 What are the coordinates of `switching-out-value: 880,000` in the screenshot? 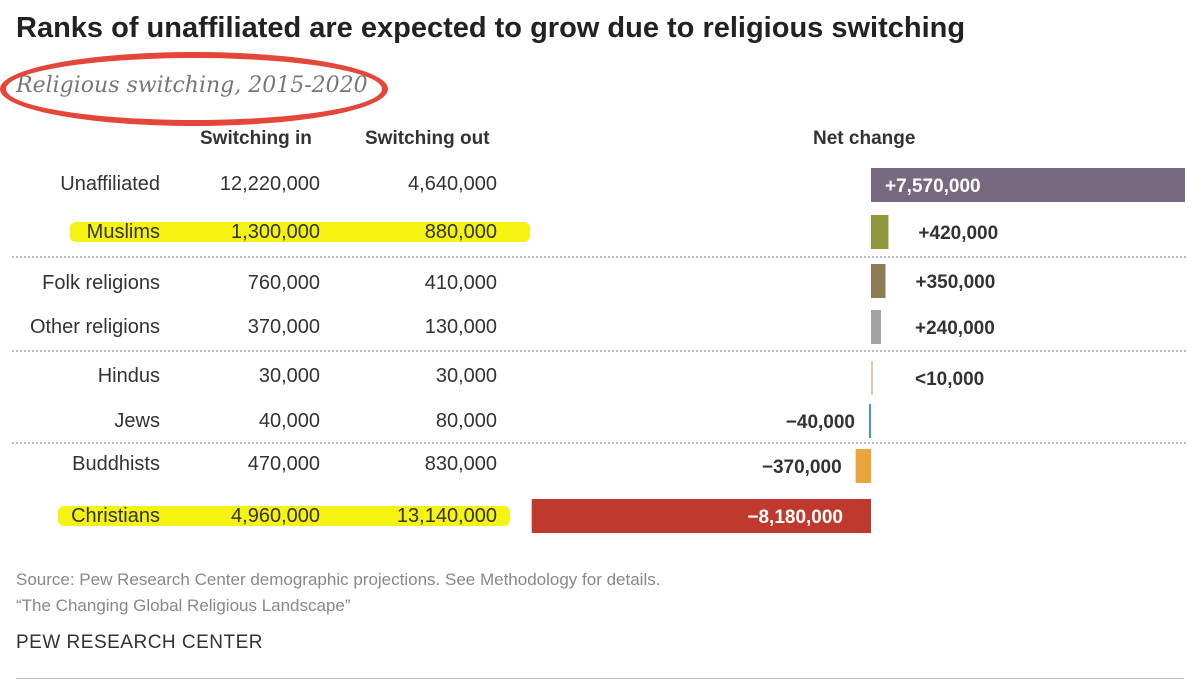 It's located at (460, 232).